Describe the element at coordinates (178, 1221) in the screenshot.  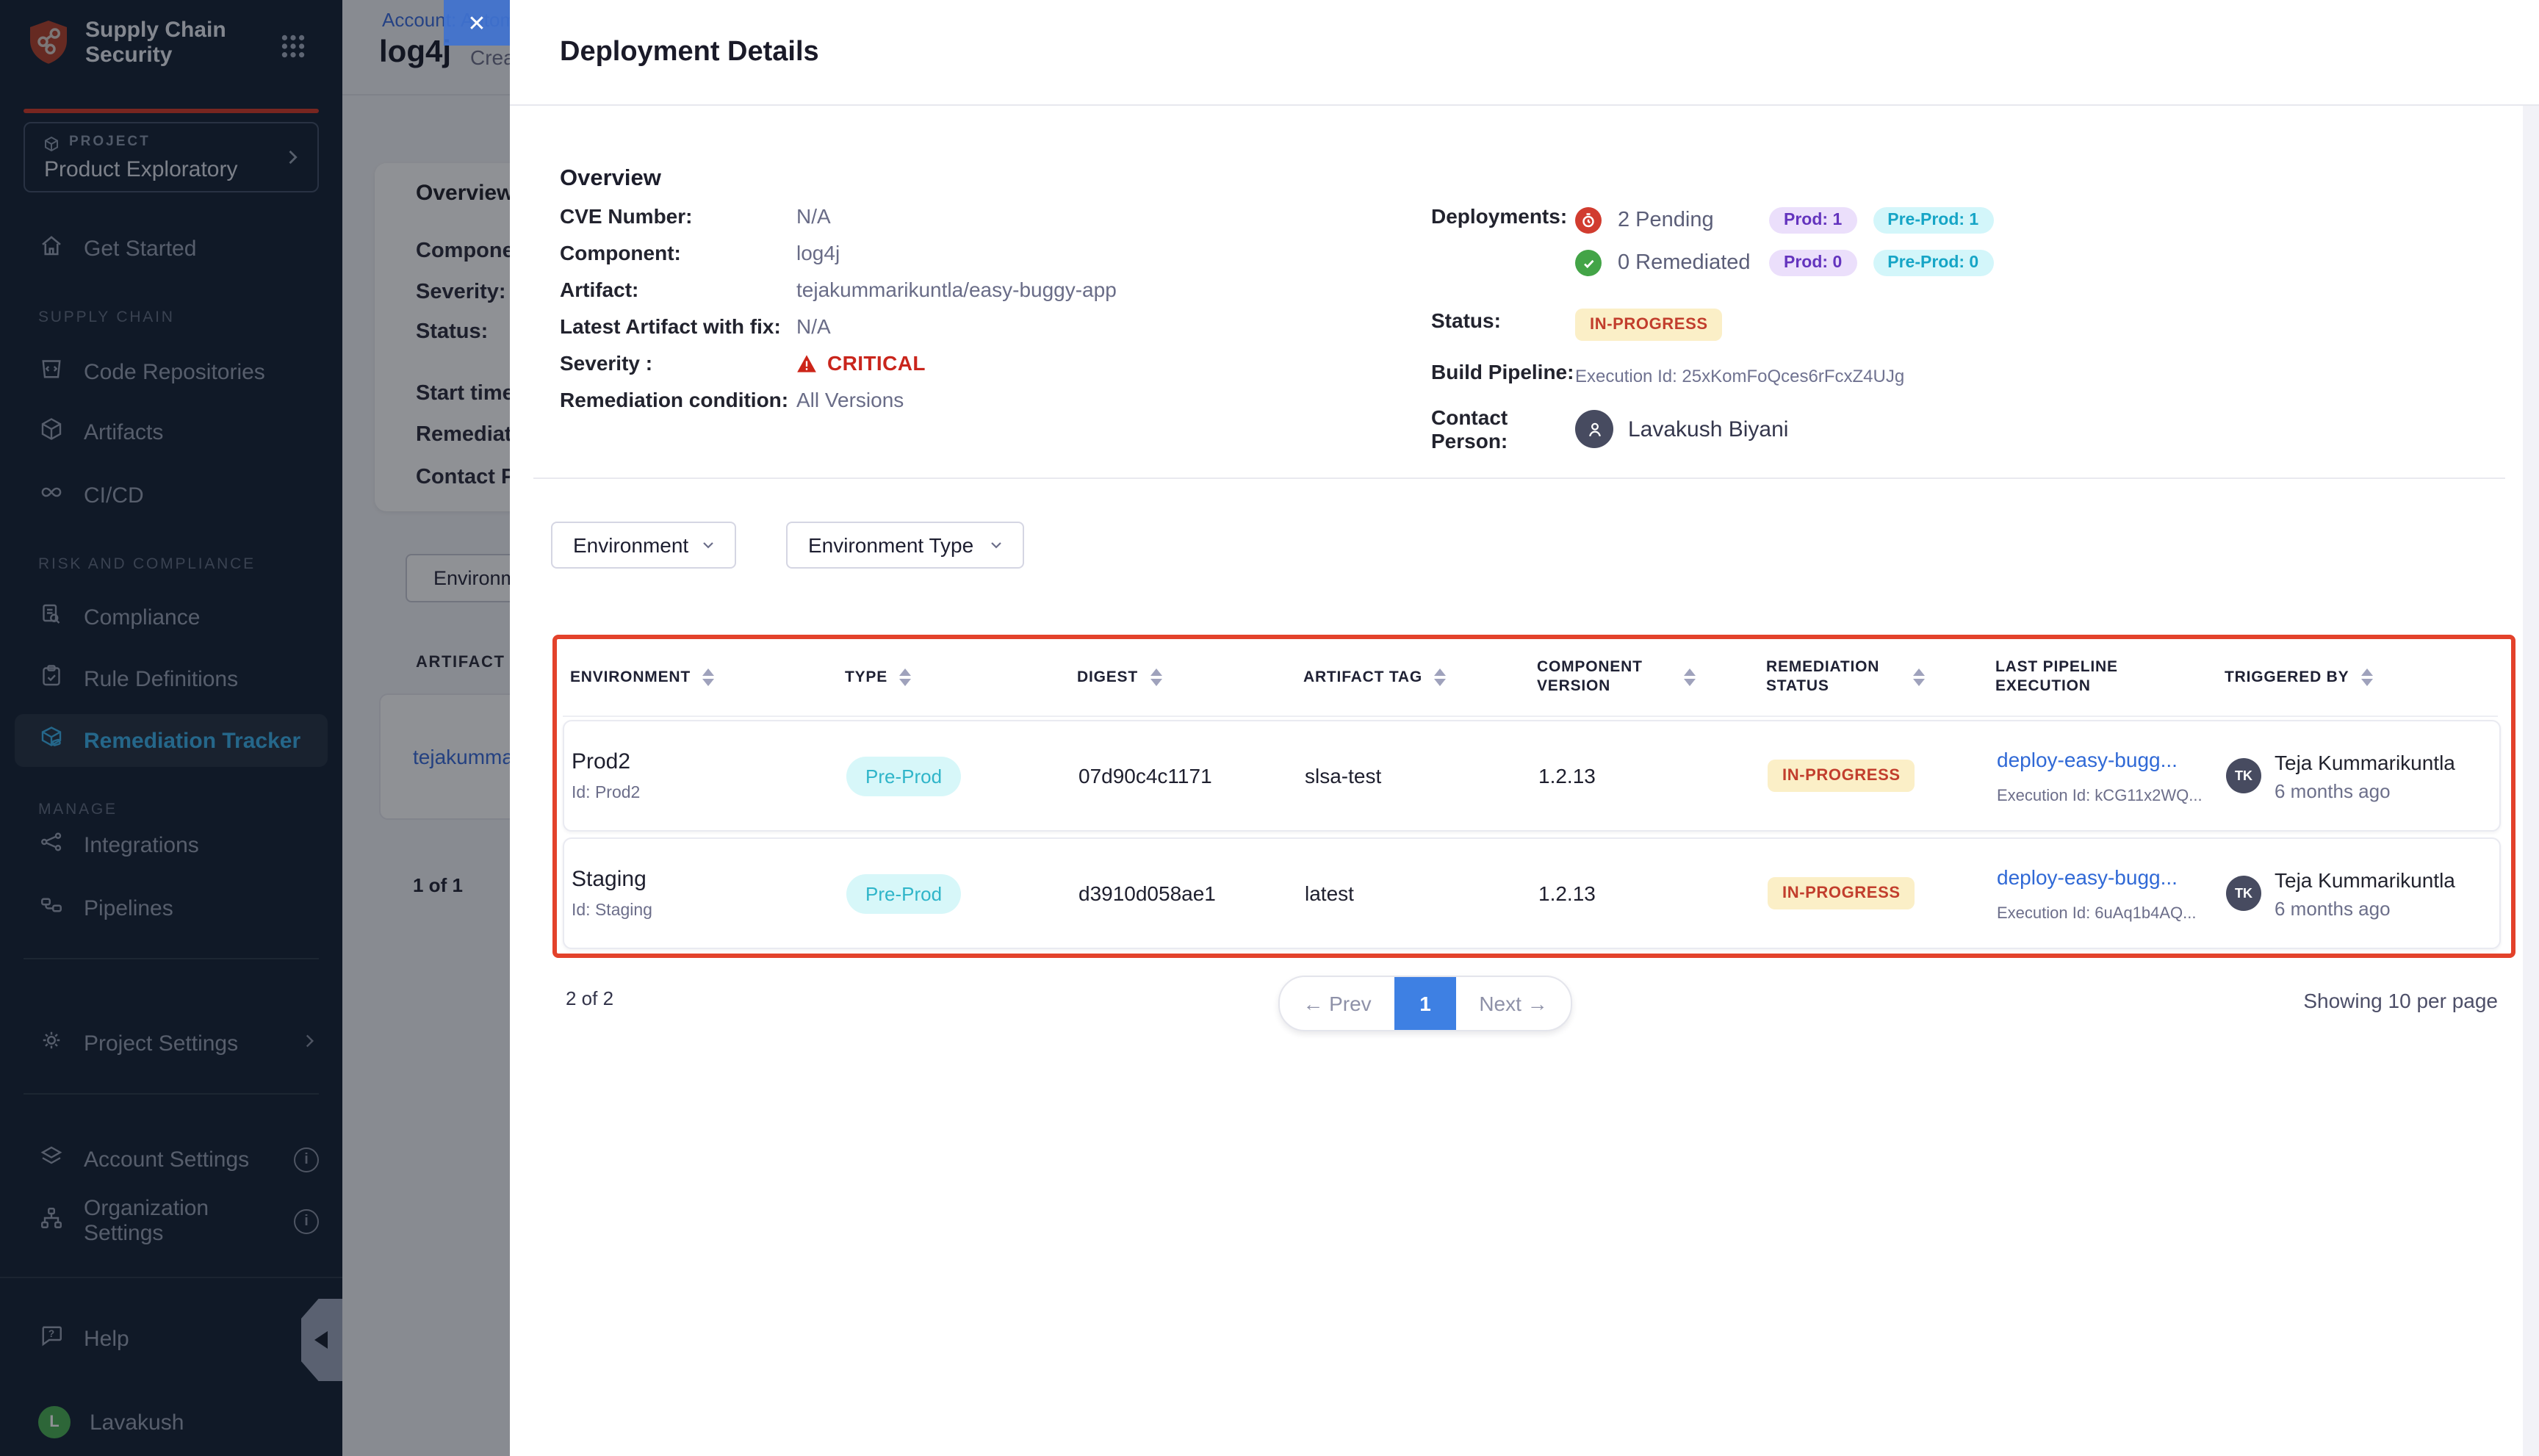
I see `sidebar-item-organization-settings: Organization Settings i` at that location.